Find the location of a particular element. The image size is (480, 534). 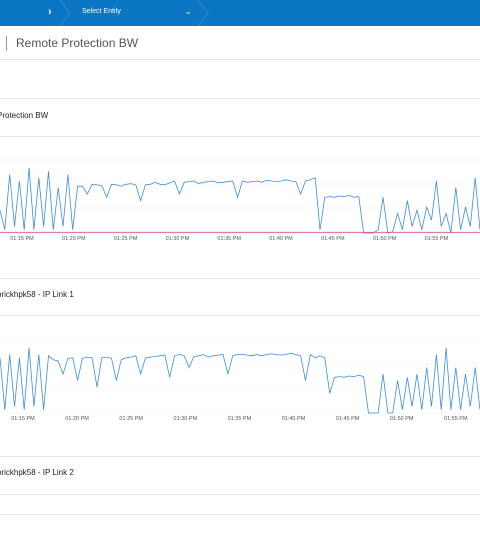

breadcrumb-chevron-icon: › is located at coordinates (50, 12).